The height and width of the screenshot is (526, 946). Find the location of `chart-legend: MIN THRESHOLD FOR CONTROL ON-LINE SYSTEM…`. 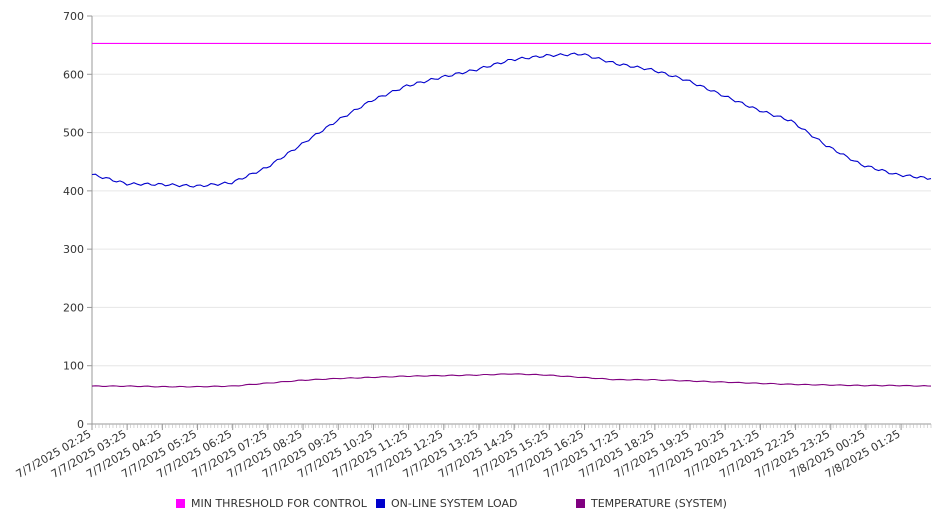

chart-legend: MIN THRESHOLD FOR CONTROL ON-LINE SYSTEM… is located at coordinates (473, 506).